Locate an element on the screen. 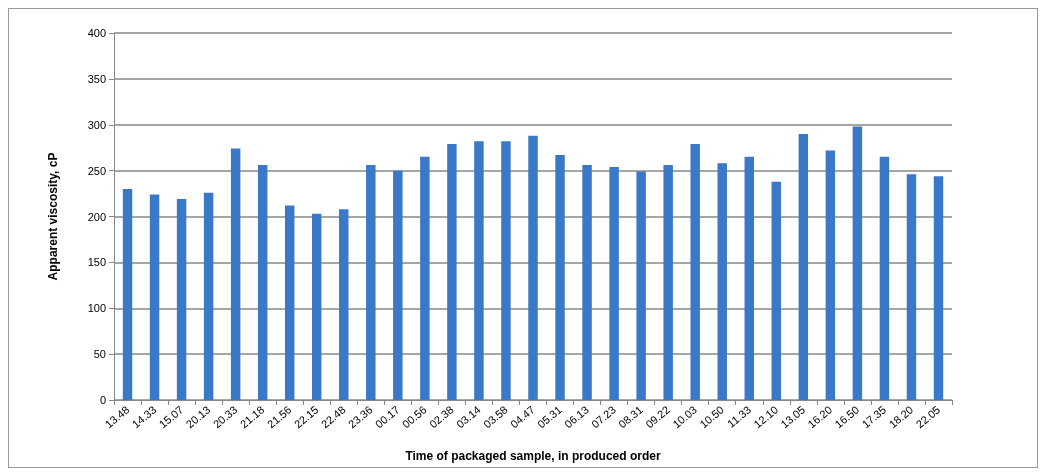 The width and height of the screenshot is (1050, 473). y-tick-label: 0 is located at coordinates (102, 400).